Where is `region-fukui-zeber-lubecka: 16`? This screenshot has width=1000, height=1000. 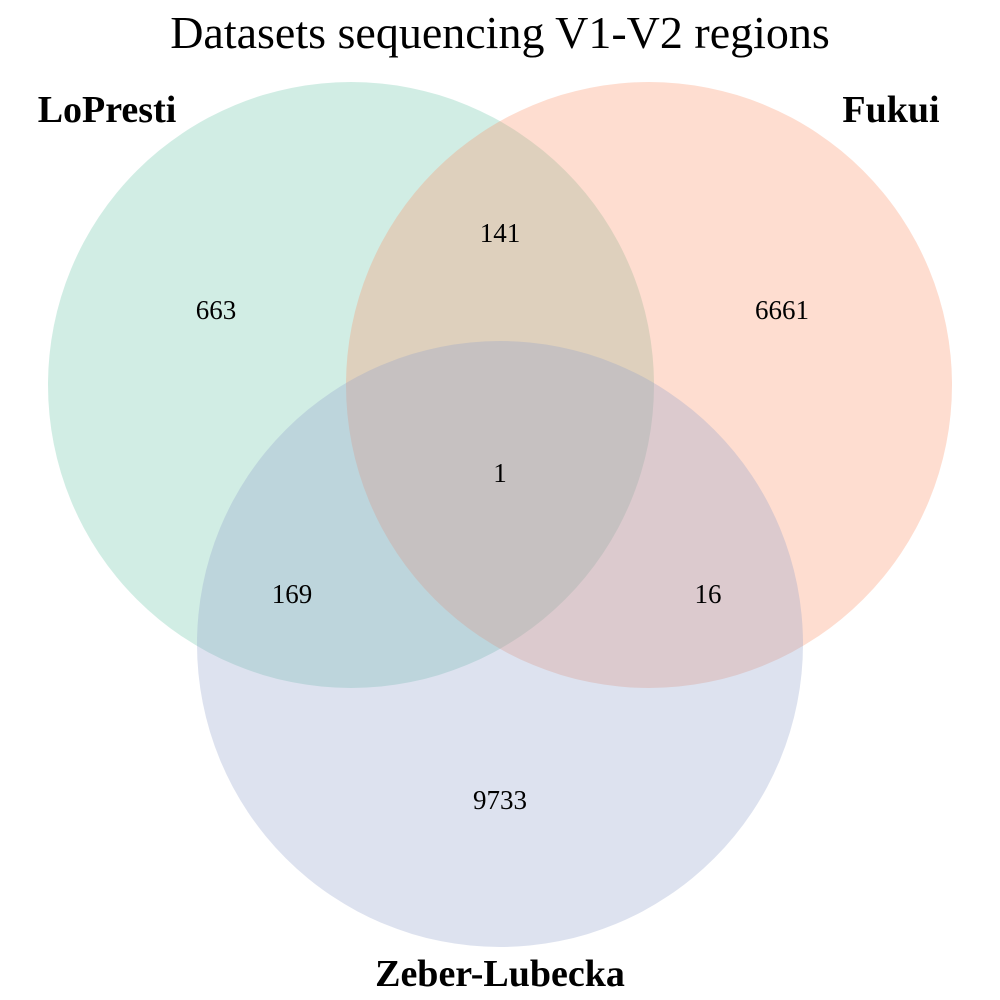 region-fukui-zeber-lubecka: 16 is located at coordinates (708, 594).